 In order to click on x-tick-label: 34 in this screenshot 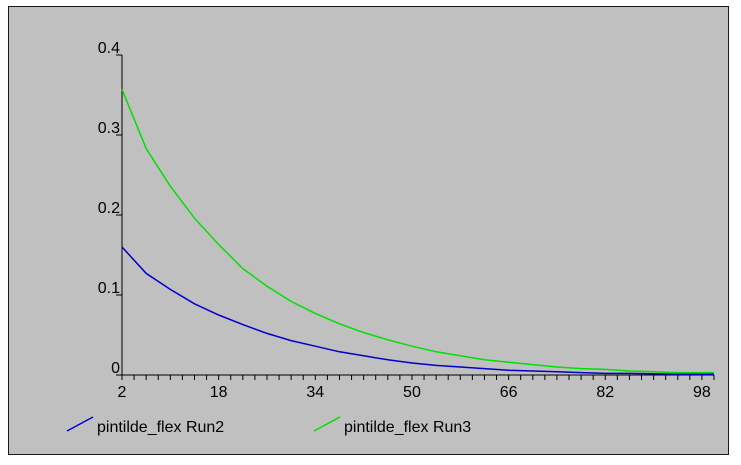, I will do `click(315, 392)`.